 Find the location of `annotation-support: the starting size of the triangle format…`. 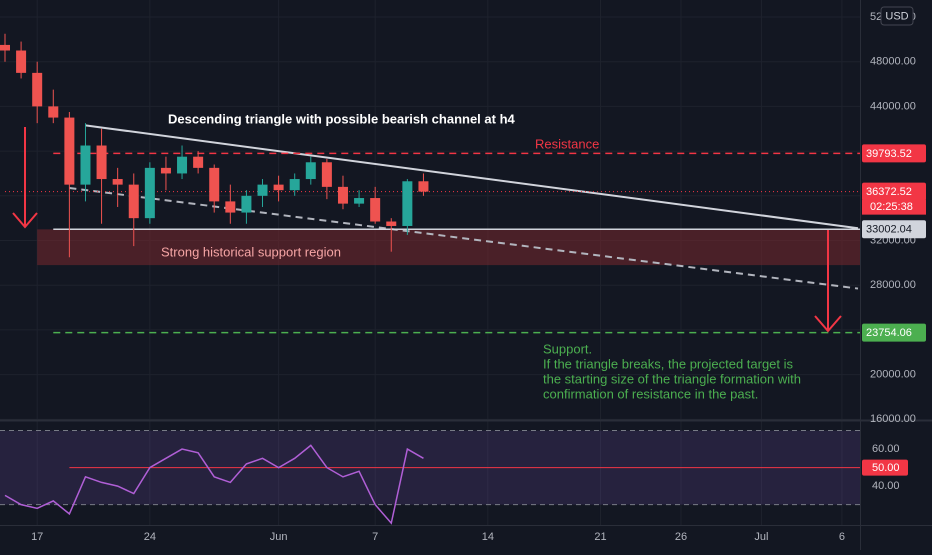

annotation-support: the starting size of the triangle format… is located at coordinates (672, 378).